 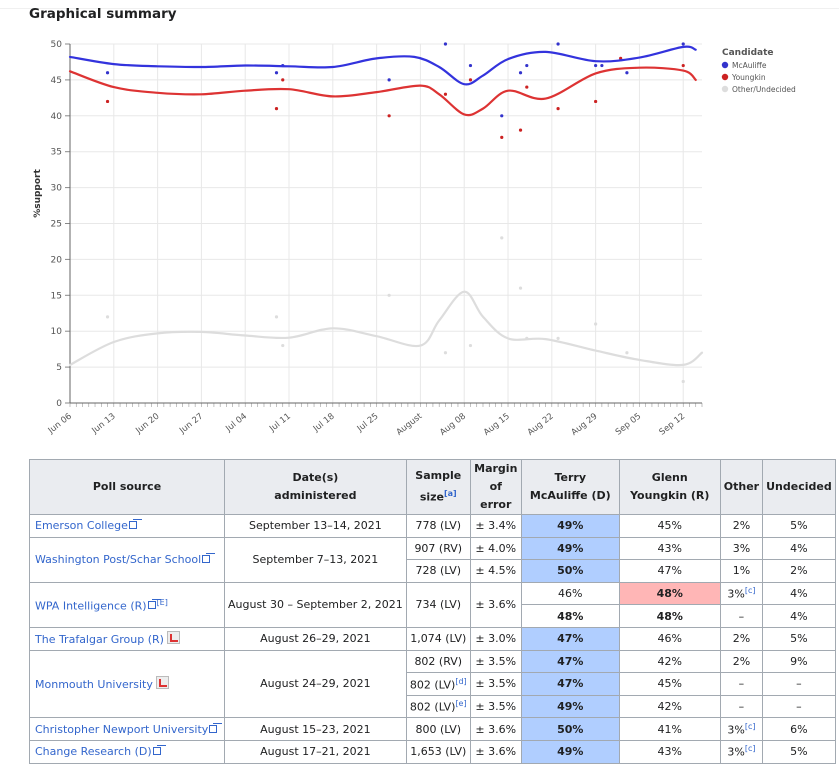 I want to click on legend-youngkin-swatch, so click(x=725, y=77).